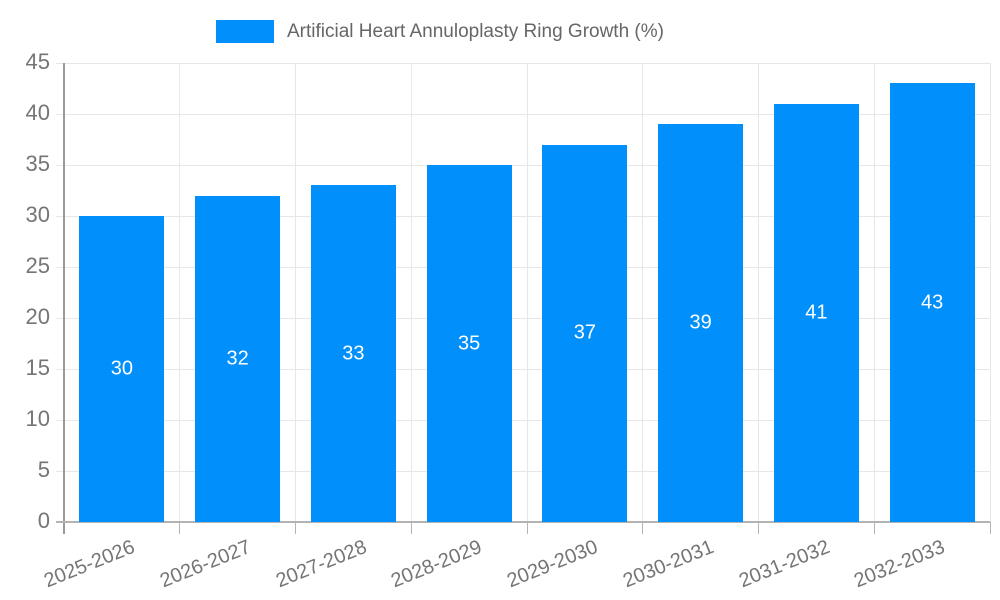 The image size is (1000, 600). I want to click on bar-2026-2027: 32, so click(238, 358).